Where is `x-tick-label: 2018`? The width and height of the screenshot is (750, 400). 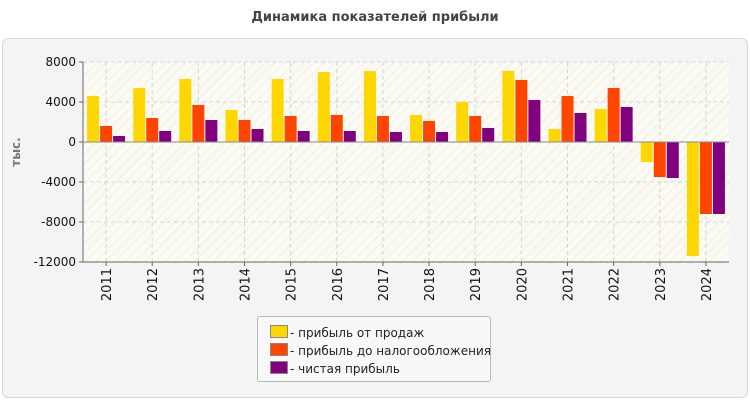
x-tick-label: 2018 is located at coordinates (430, 284).